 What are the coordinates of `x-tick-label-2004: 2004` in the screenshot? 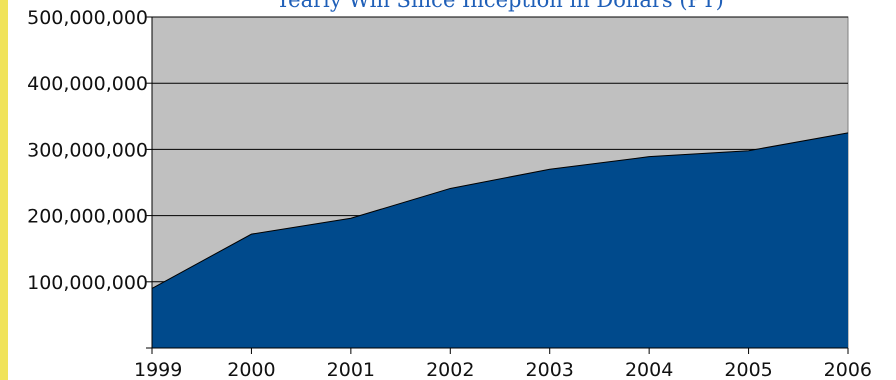 It's located at (649, 369).